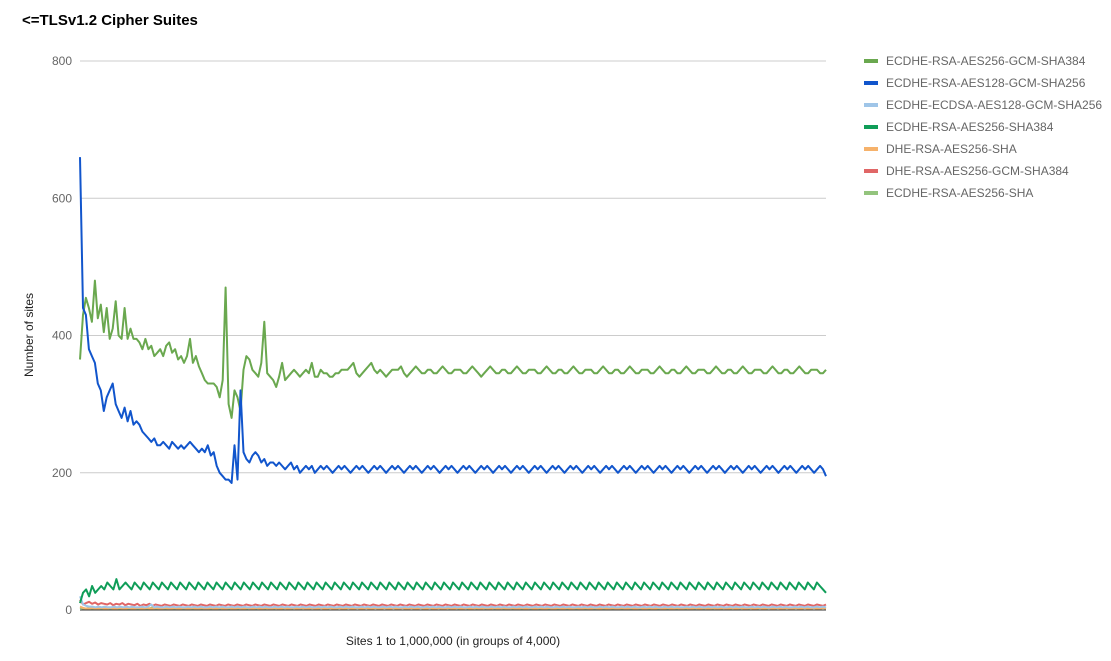  Describe the element at coordinates (453, 607) in the screenshot. I see `series-line-dhe-rsa-aes256-sha` at that location.